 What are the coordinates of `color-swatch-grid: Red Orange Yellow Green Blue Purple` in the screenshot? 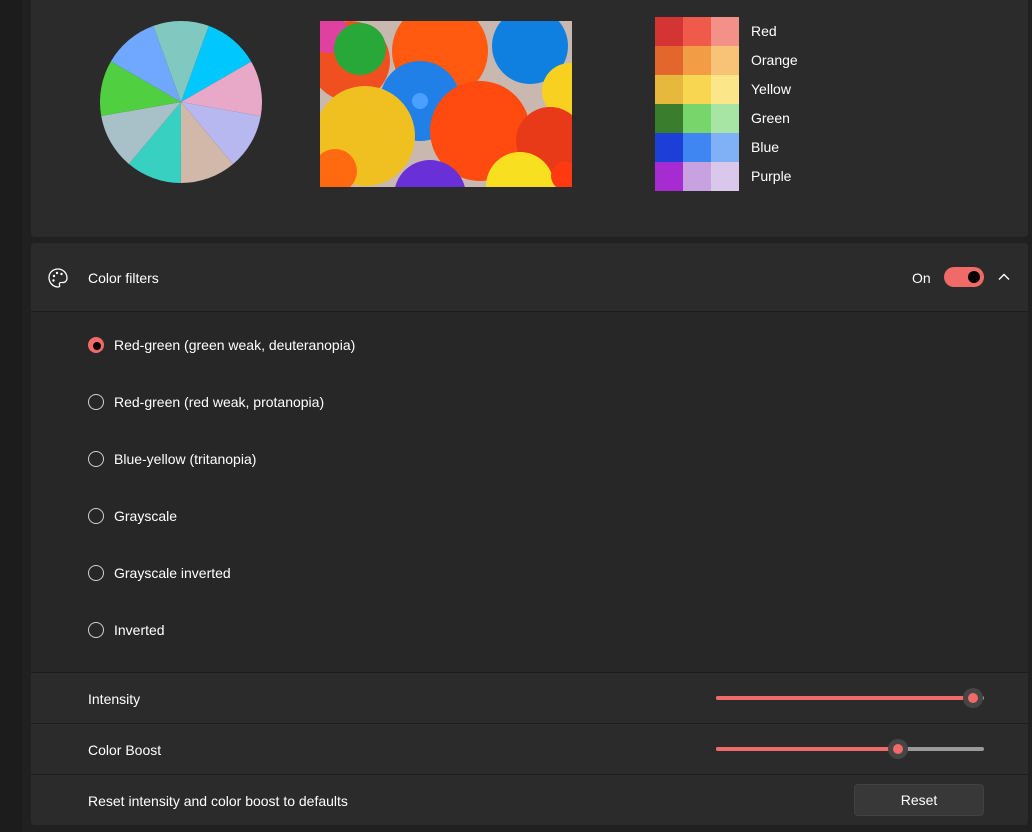 It's located at (726, 104).